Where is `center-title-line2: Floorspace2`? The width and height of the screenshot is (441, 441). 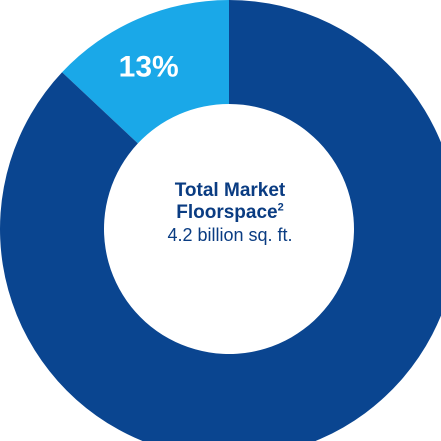
center-title-line2: Floorspace2 is located at coordinates (230, 213).